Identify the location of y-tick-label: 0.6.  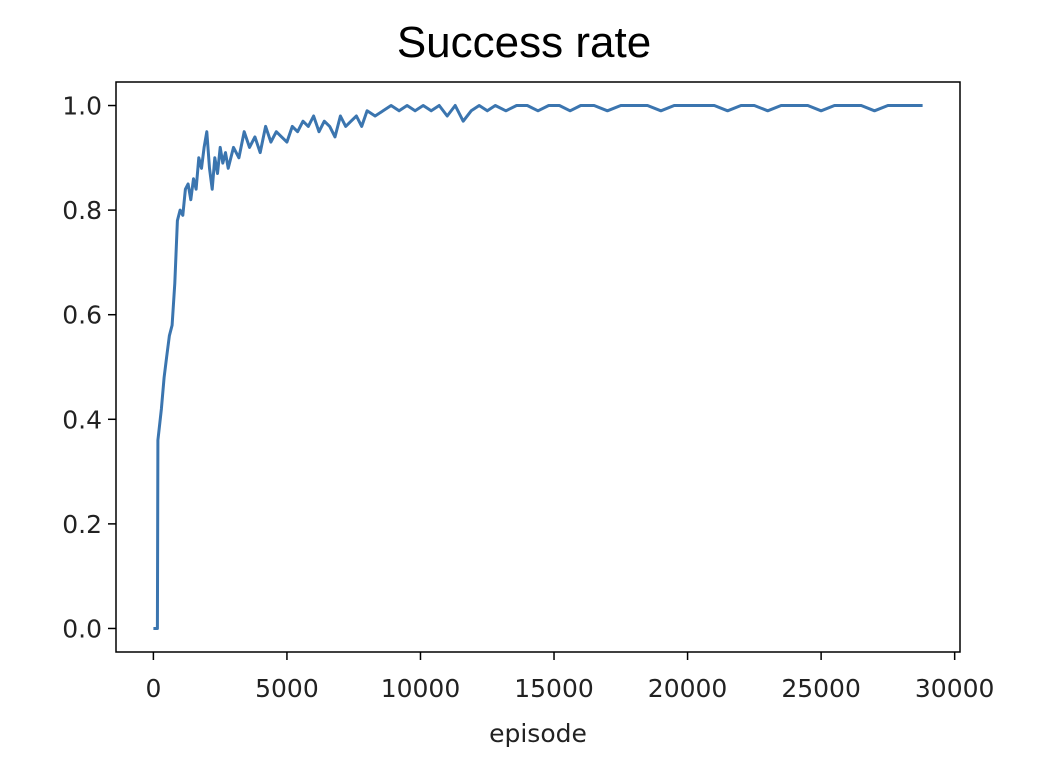
(82, 315).